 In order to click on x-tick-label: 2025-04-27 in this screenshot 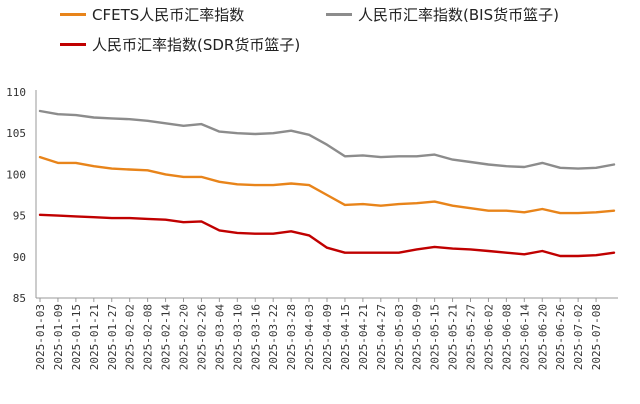, I will do `click(381, 337)`.